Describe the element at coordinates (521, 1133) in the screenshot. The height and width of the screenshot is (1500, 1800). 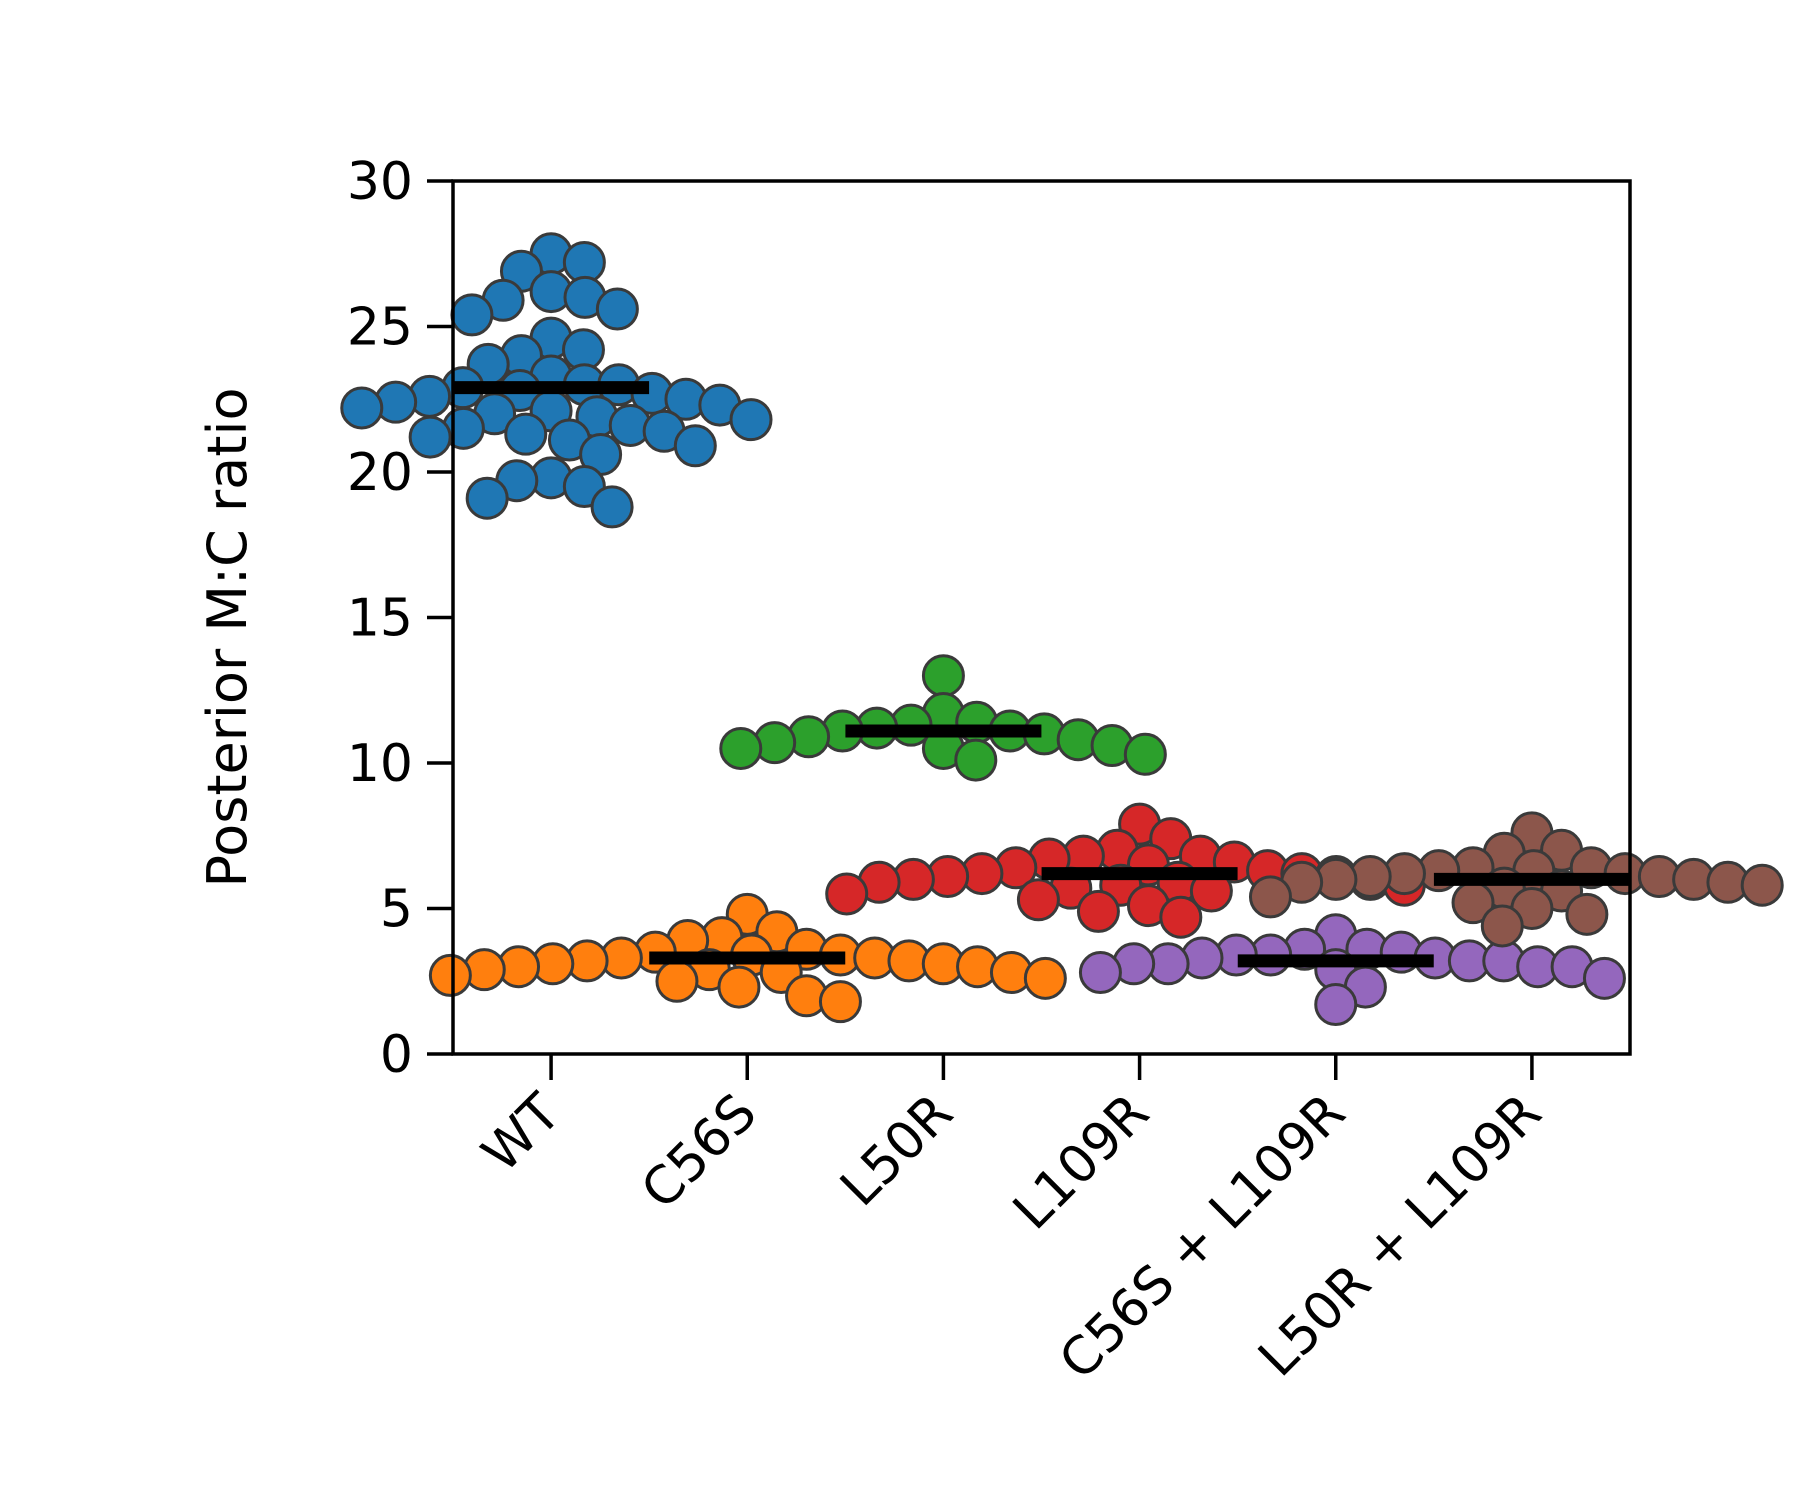
I see `x-tick-label: WT` at that location.